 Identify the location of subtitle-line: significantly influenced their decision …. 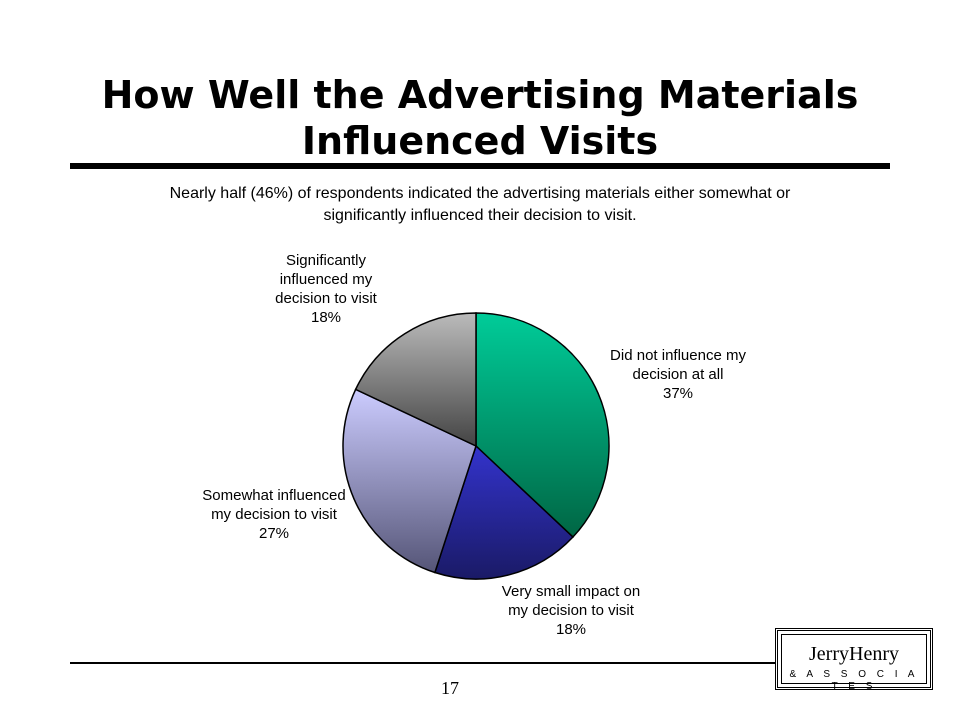
(480, 215).